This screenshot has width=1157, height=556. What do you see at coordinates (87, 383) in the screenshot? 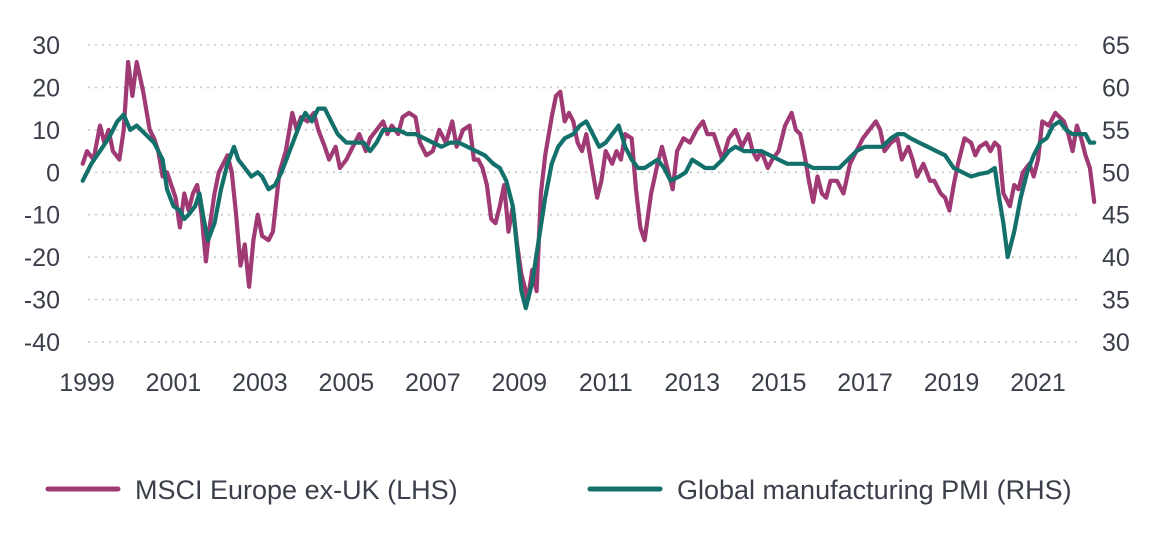
I see `x-tick-label: 1999` at bounding box center [87, 383].